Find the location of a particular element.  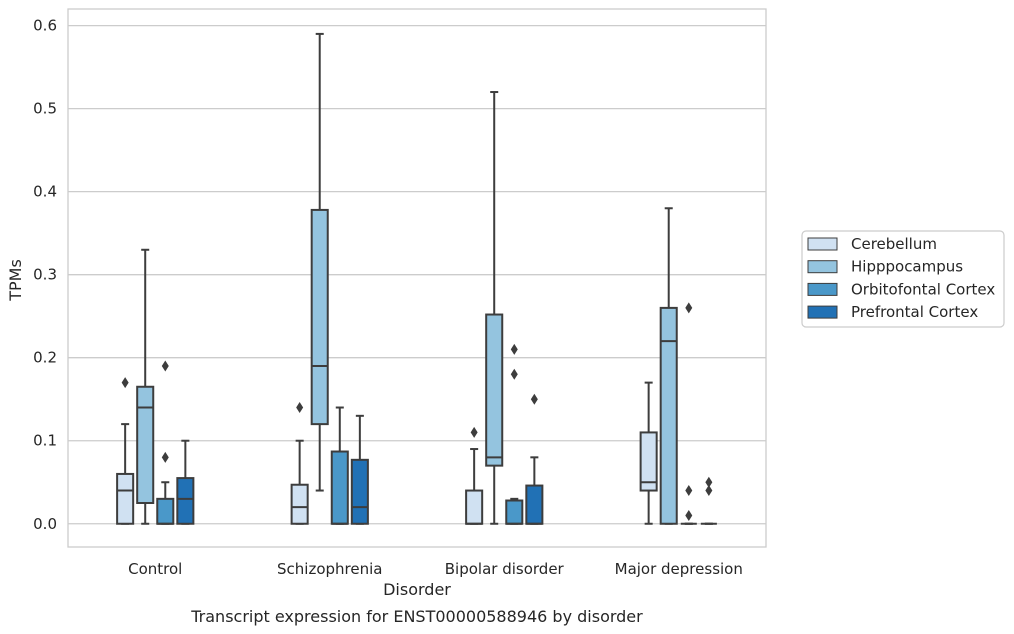

y-tick-label: 0.3 is located at coordinates (45, 275).